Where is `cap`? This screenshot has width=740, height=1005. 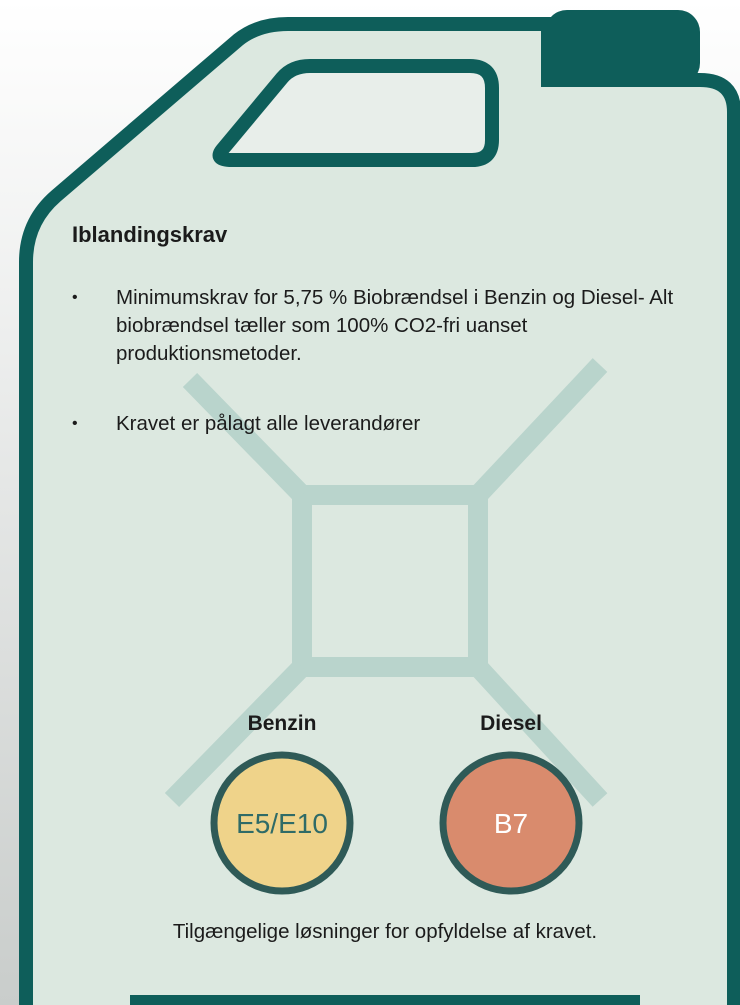
cap is located at coordinates (622, 47).